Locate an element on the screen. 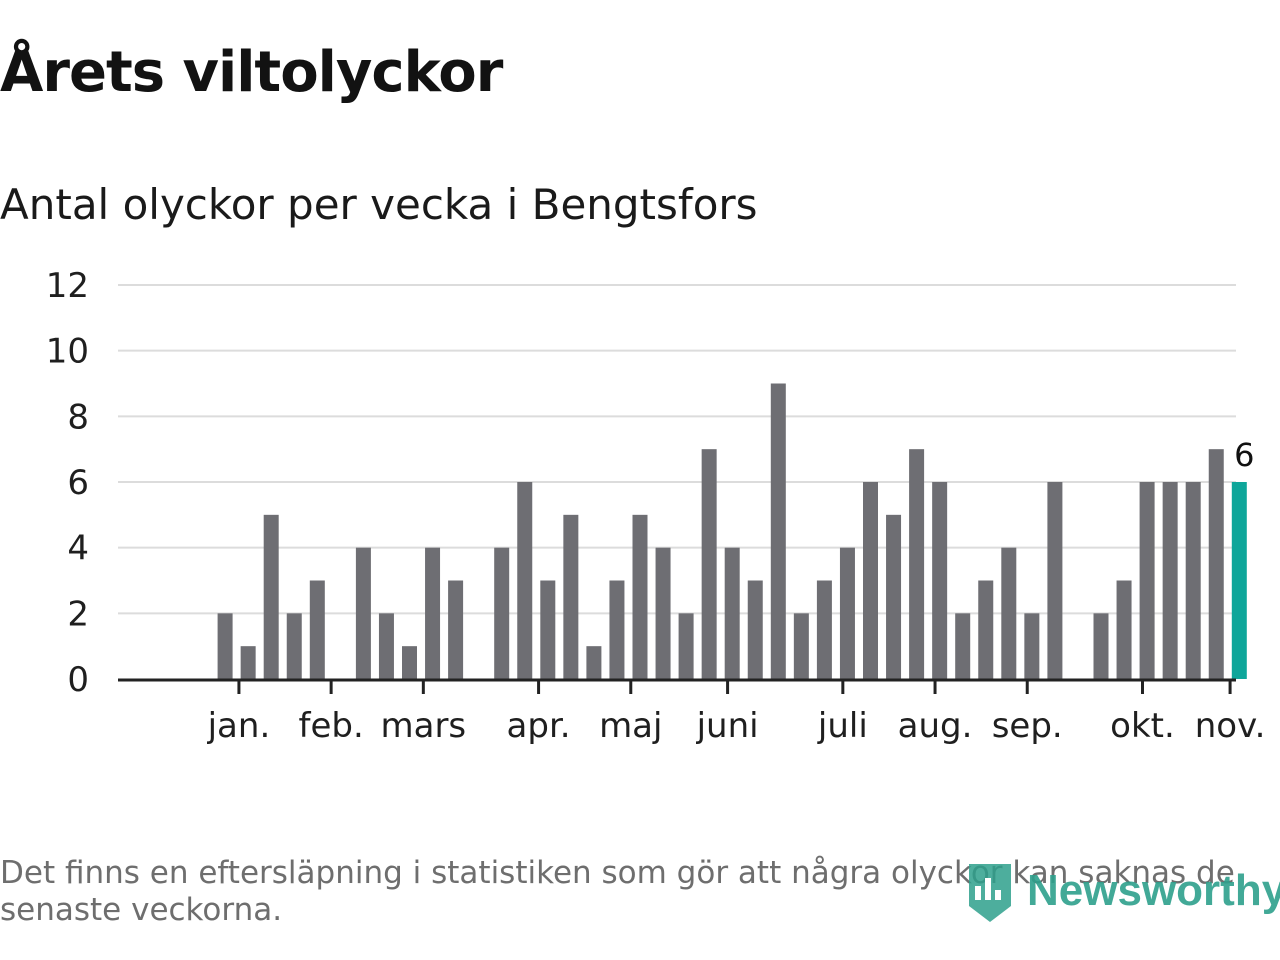  x-tick-label: mars is located at coordinates (424, 726).